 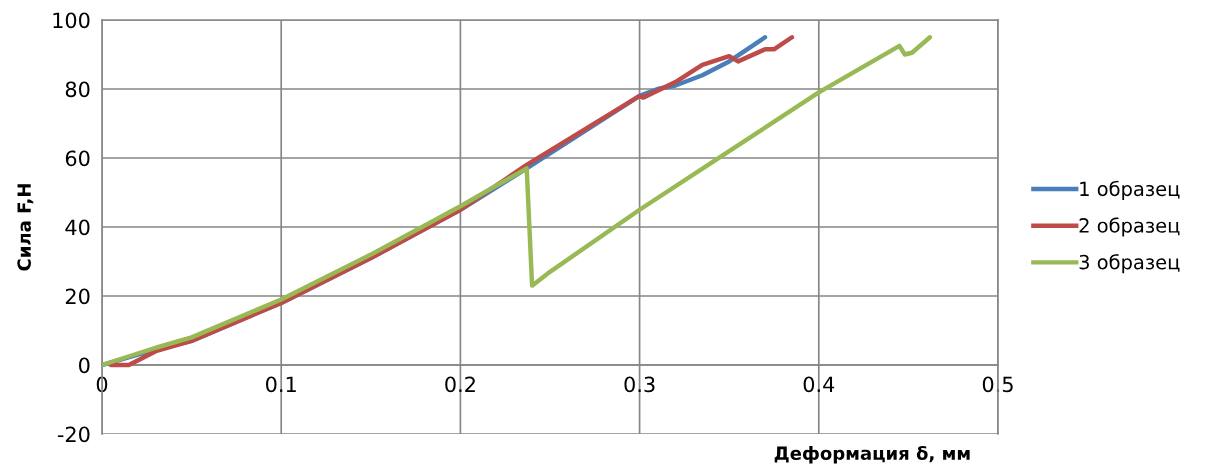 What do you see at coordinates (460, 384) in the screenshot?
I see `x-tick-label: 0.2` at bounding box center [460, 384].